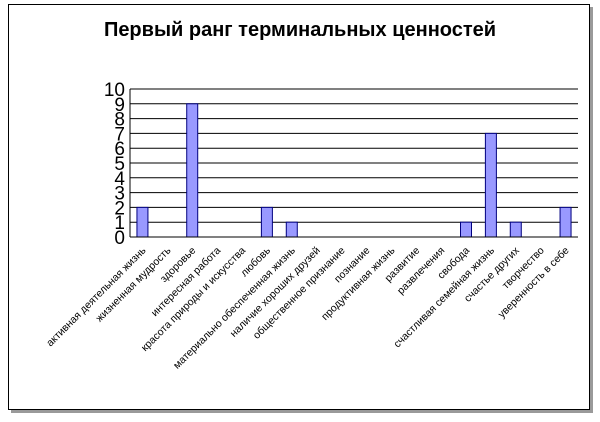 The image size is (600, 422). What do you see at coordinates (119, 238) in the screenshot?
I see `y-tick-label: 0` at bounding box center [119, 238].